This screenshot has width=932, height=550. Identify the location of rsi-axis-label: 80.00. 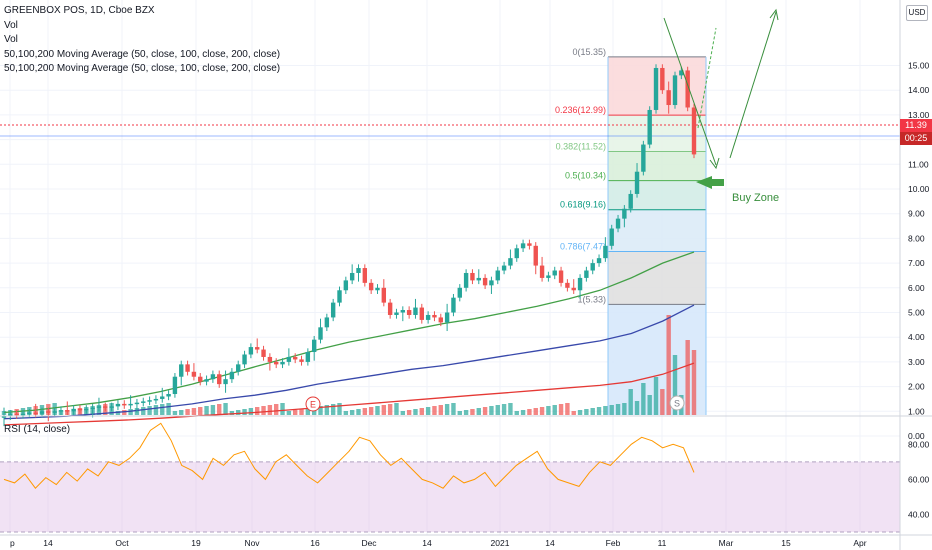
(919, 444).